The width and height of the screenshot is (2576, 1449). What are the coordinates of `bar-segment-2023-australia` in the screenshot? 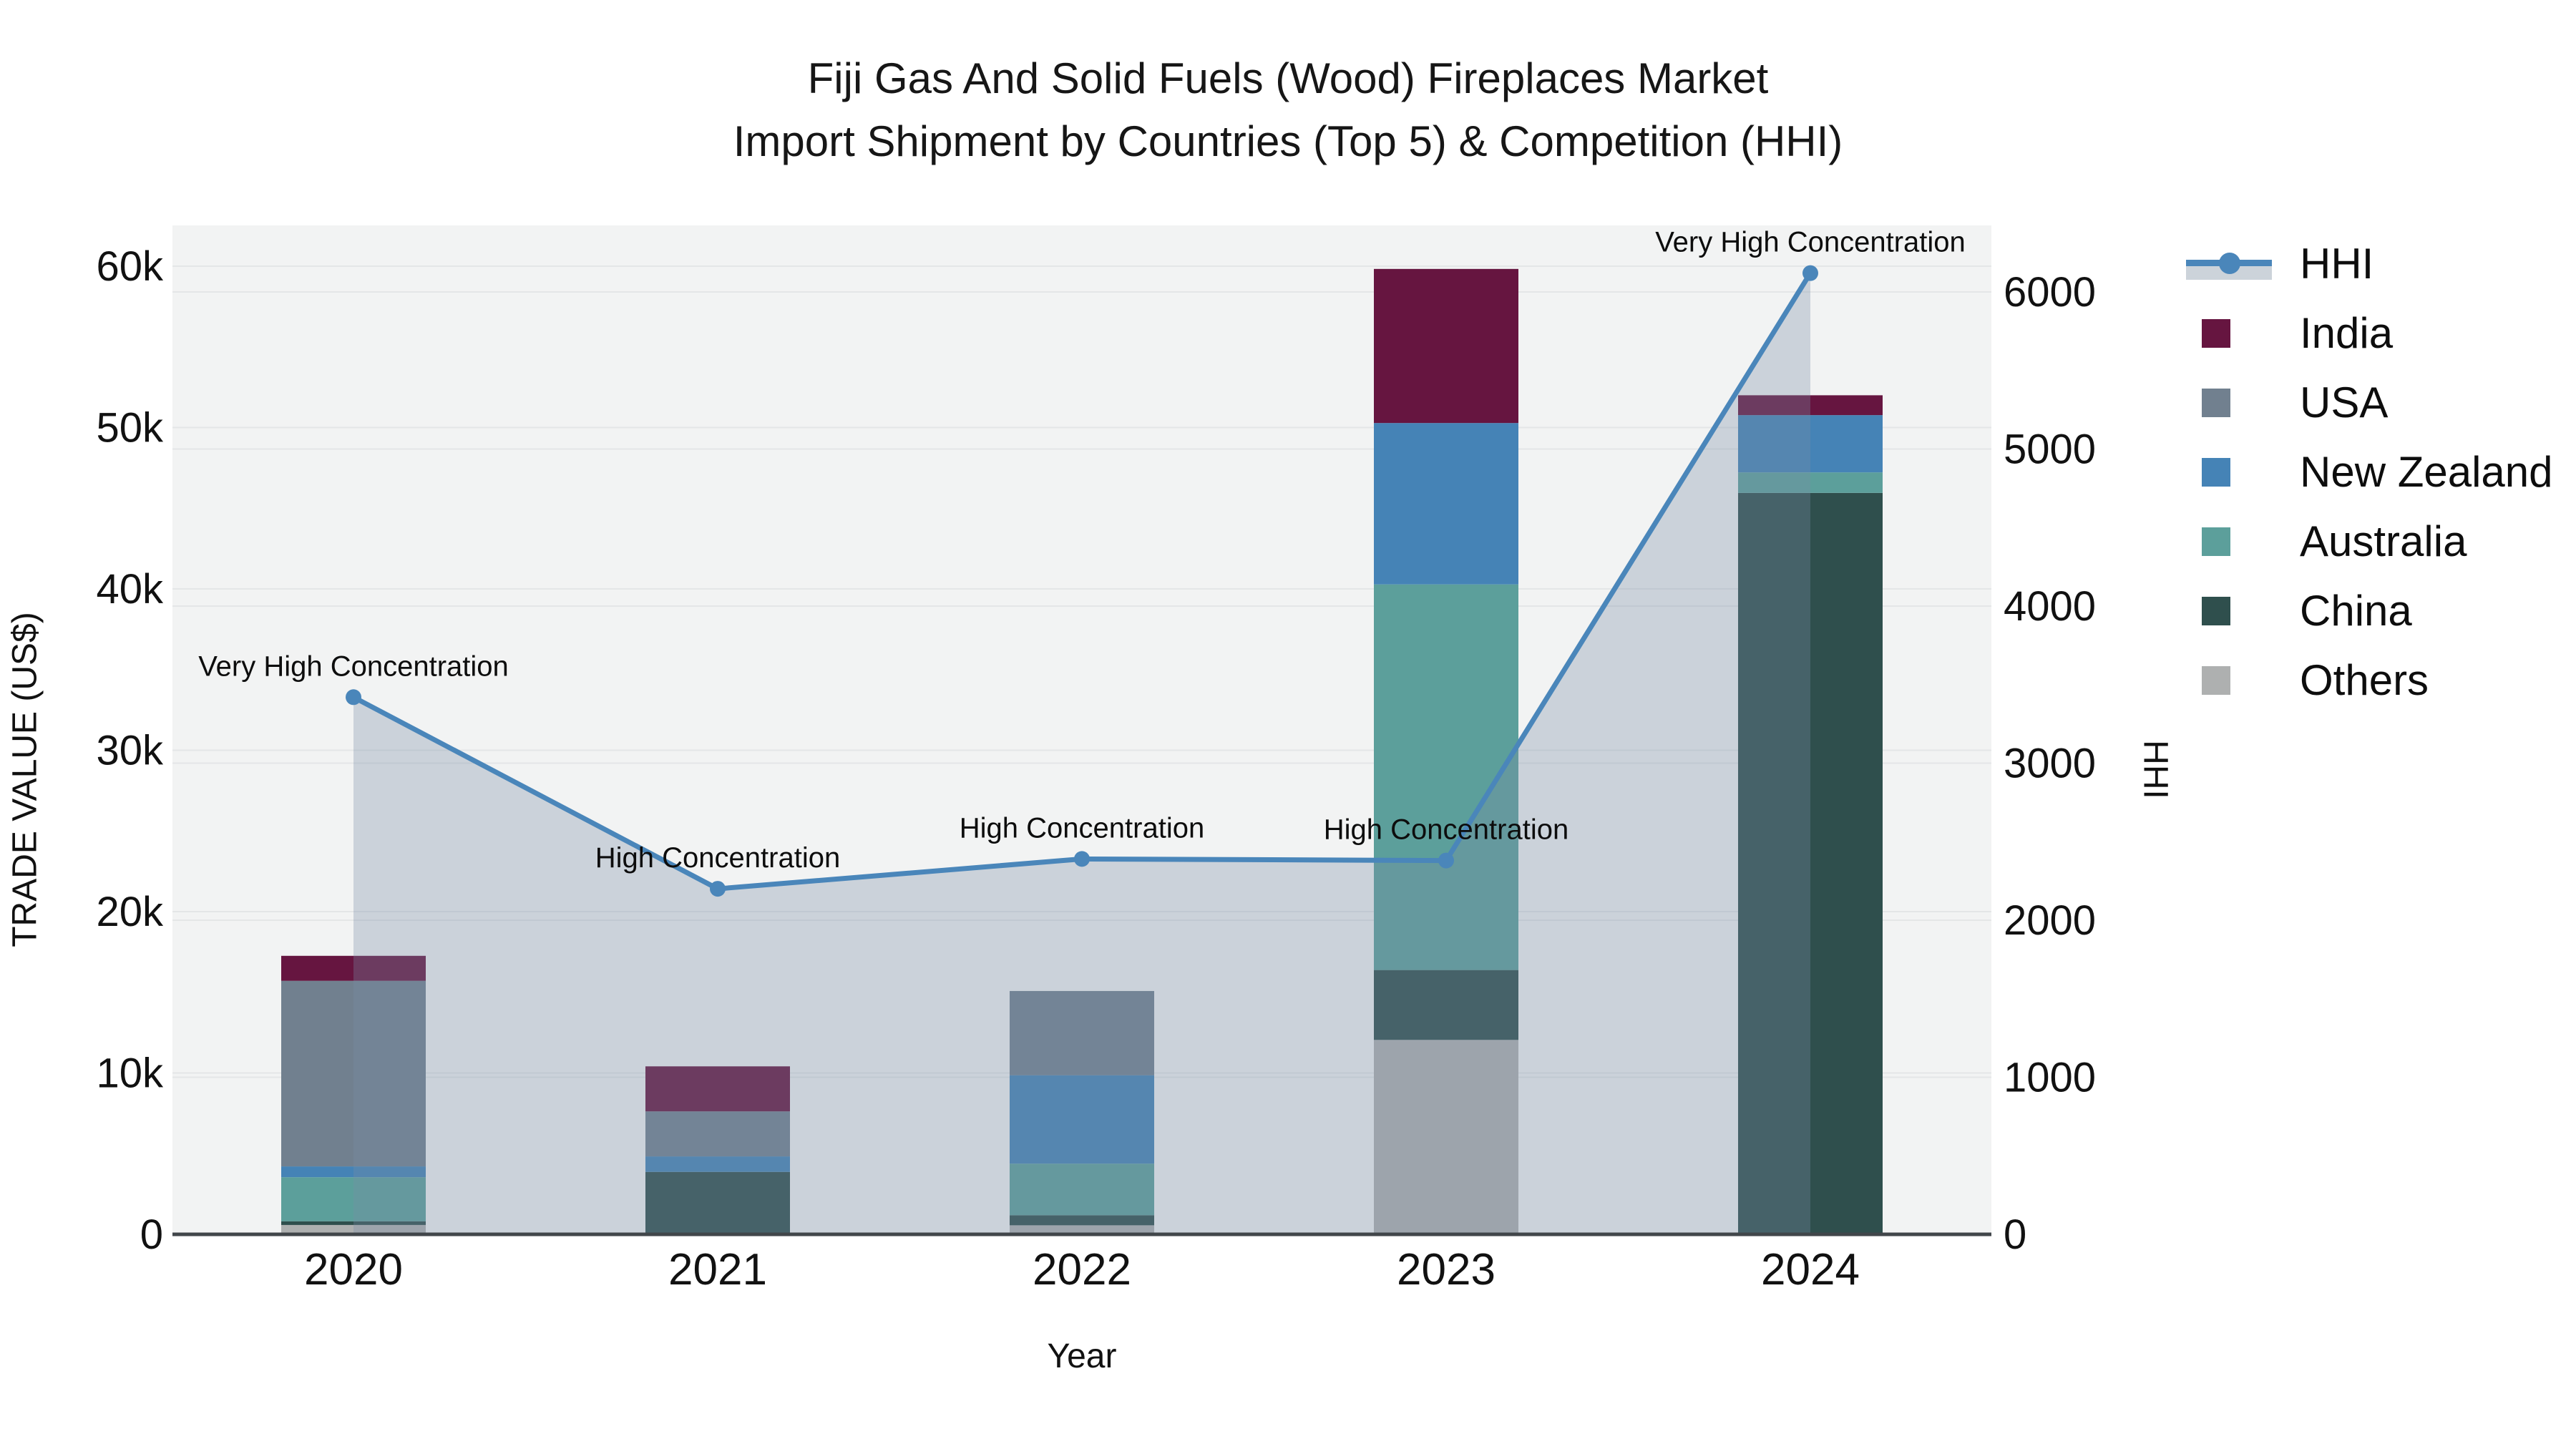 It's located at (1446, 777).